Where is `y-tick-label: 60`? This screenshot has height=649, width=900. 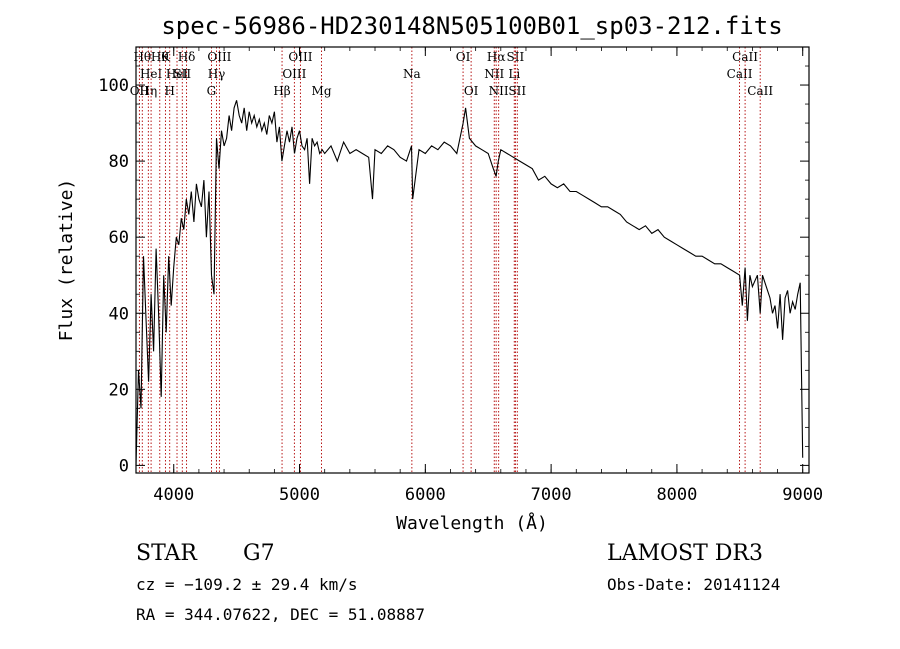 y-tick-label: 60 is located at coordinates (119, 238).